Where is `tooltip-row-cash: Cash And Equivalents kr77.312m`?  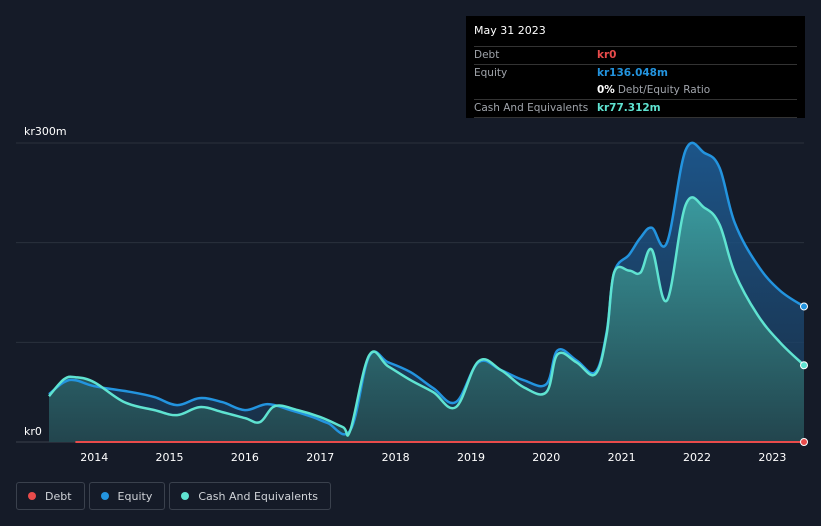 tooltip-row-cash: Cash And Equivalents kr77.312m is located at coordinates (635, 109).